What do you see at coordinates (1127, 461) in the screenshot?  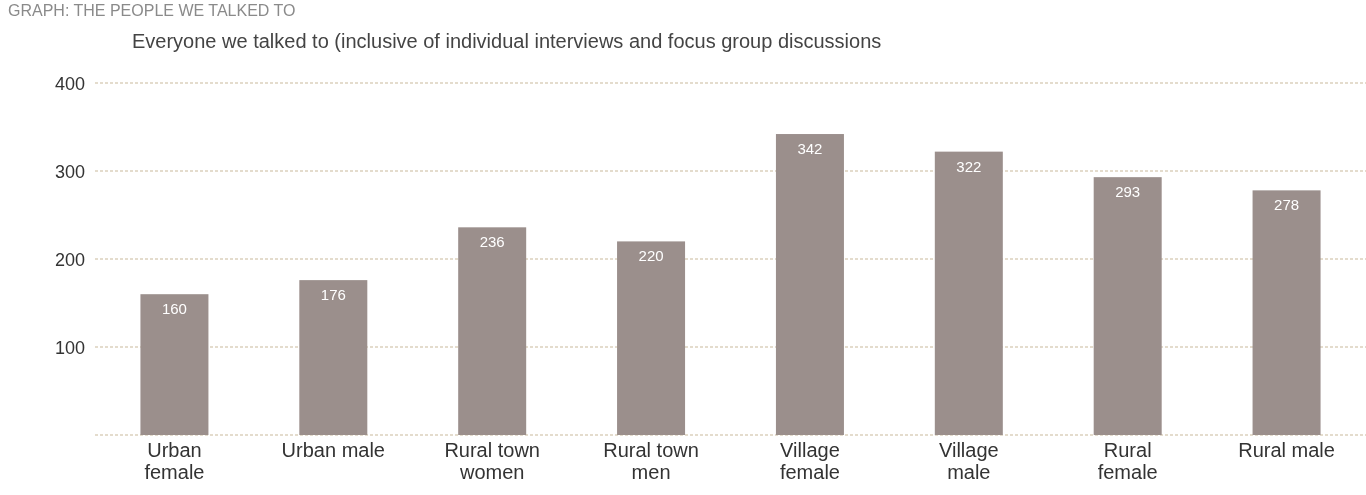 I see `x-tick-label: Rural female` at bounding box center [1127, 461].